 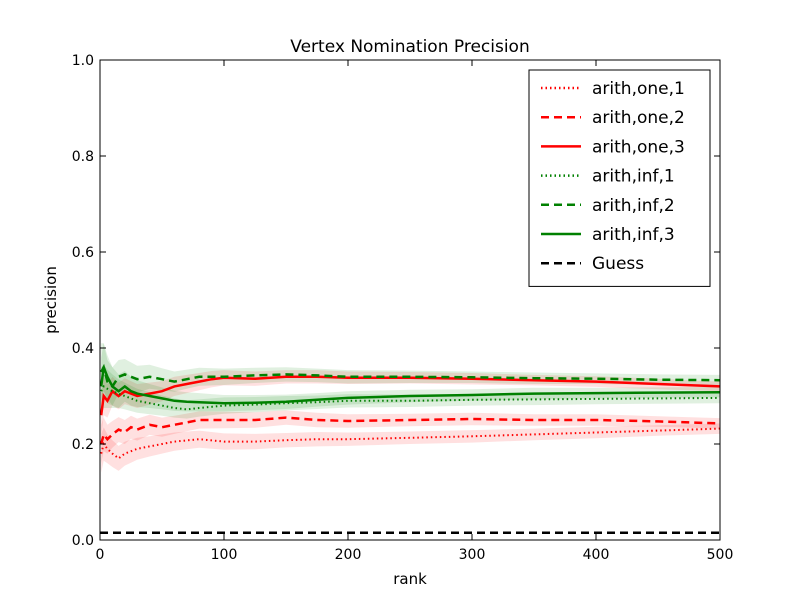 What do you see at coordinates (83, 253) in the screenshot?
I see `y-tick-label: 0.6` at bounding box center [83, 253].